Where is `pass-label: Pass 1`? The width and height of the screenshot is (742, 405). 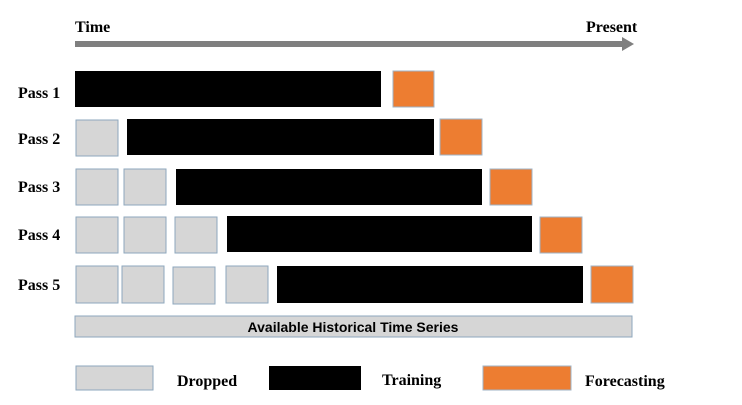 pass-label: Pass 1 is located at coordinates (39, 93).